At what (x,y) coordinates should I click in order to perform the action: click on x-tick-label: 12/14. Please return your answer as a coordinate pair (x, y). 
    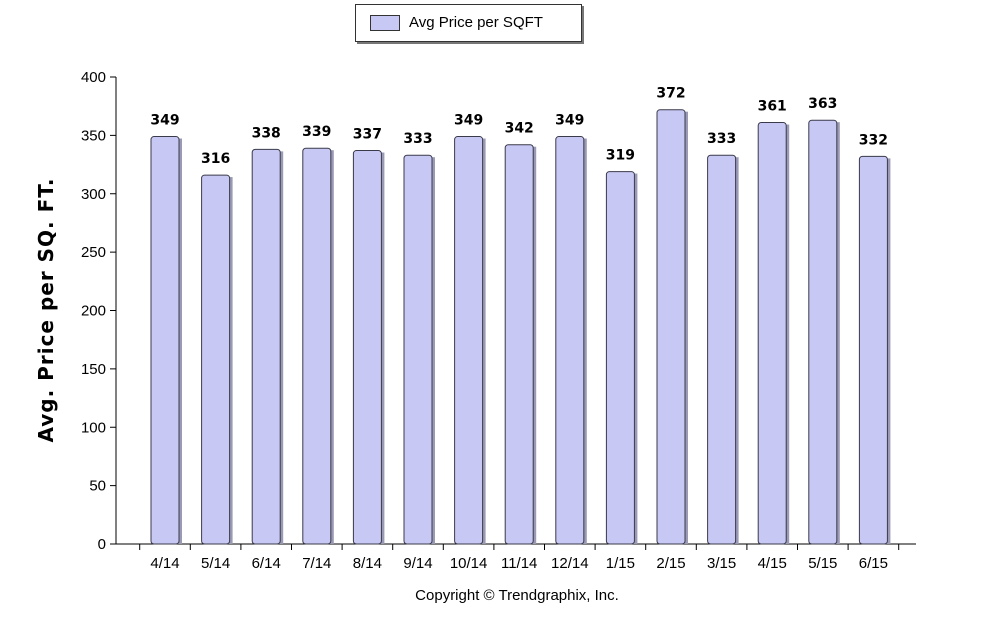
    Looking at the image, I should click on (570, 563).